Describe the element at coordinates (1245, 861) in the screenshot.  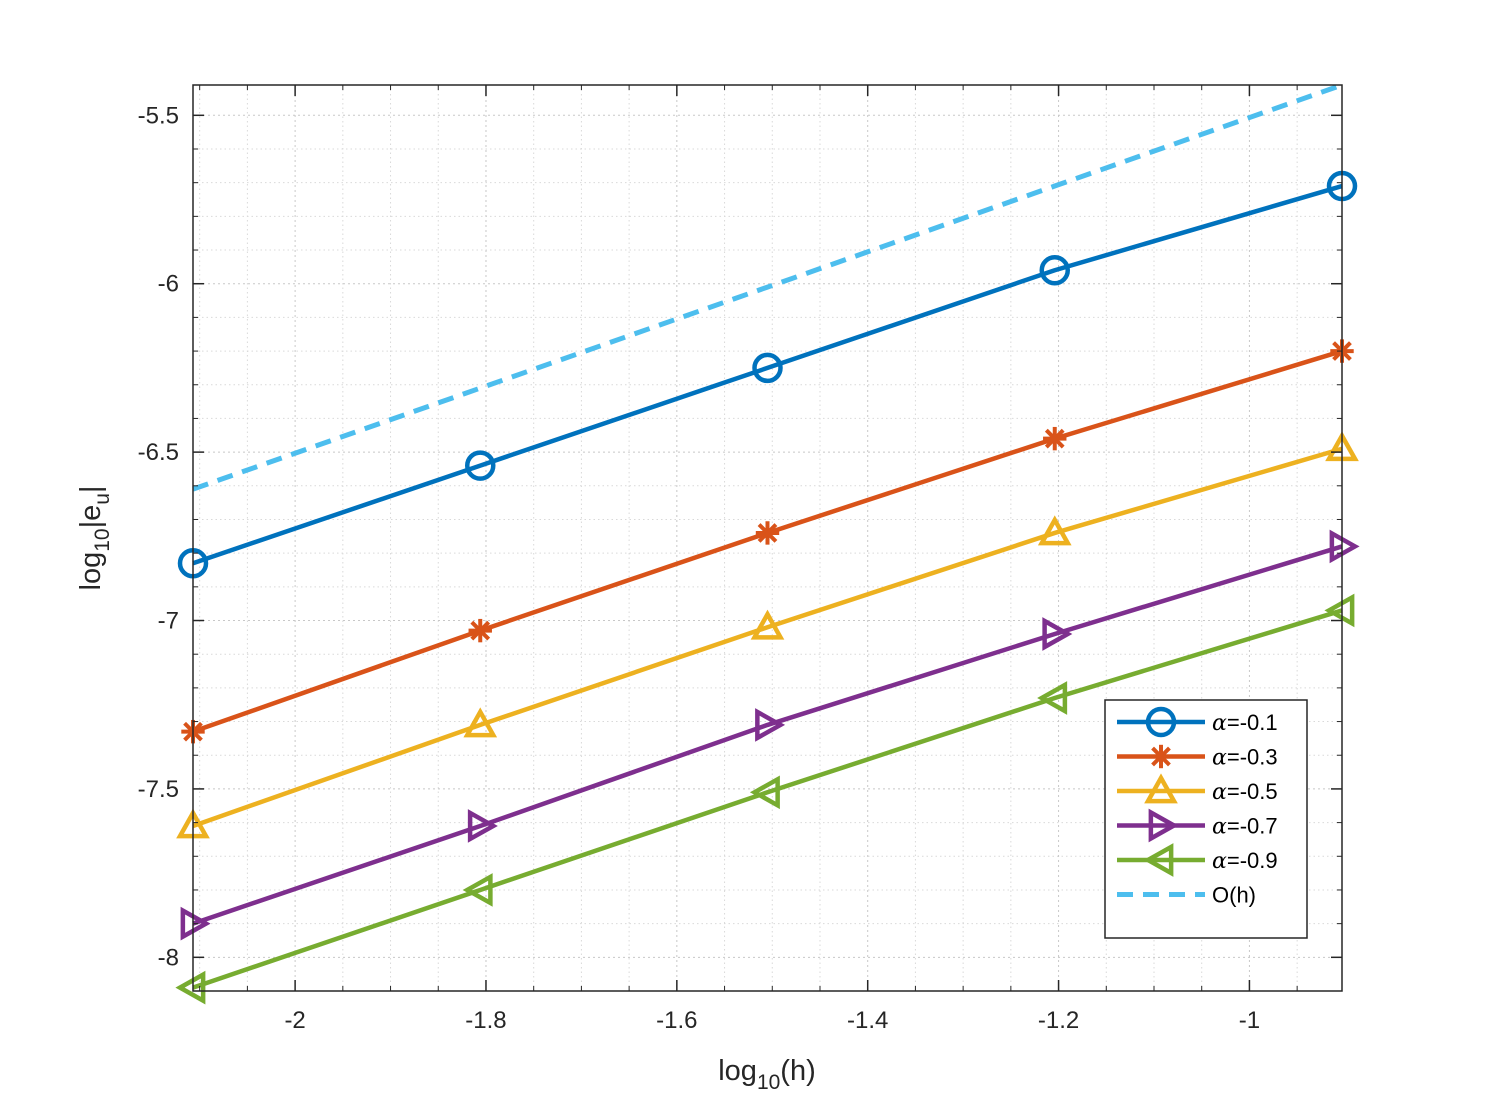
I see `legend-label: α=-0.9` at that location.